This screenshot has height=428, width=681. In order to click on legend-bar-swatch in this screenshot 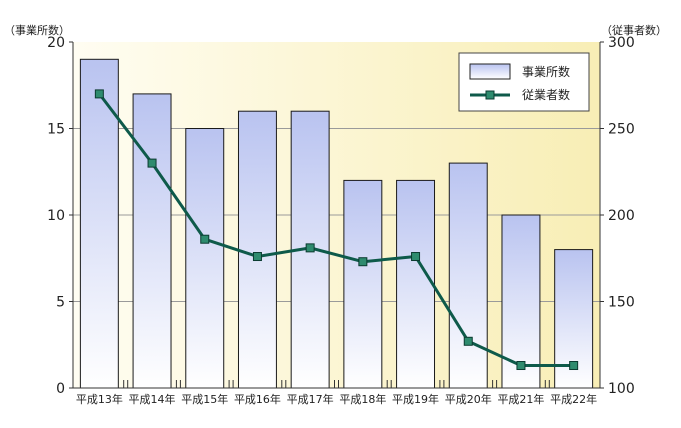, I will do `click(490, 71)`.